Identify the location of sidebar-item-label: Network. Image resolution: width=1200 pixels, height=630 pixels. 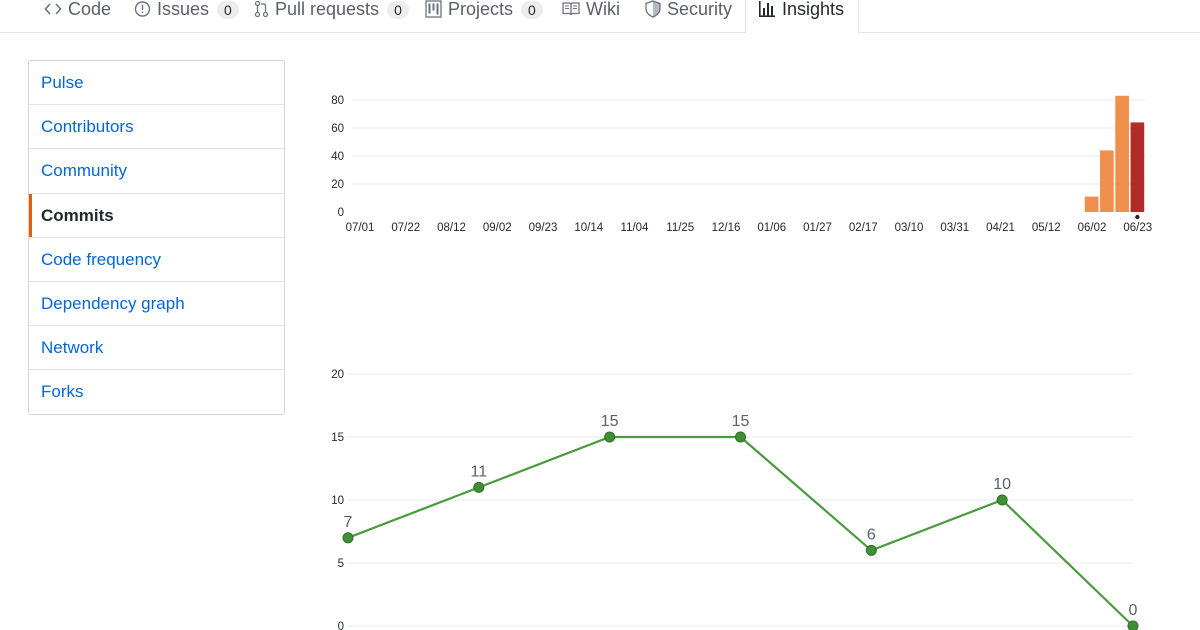
(72, 348).